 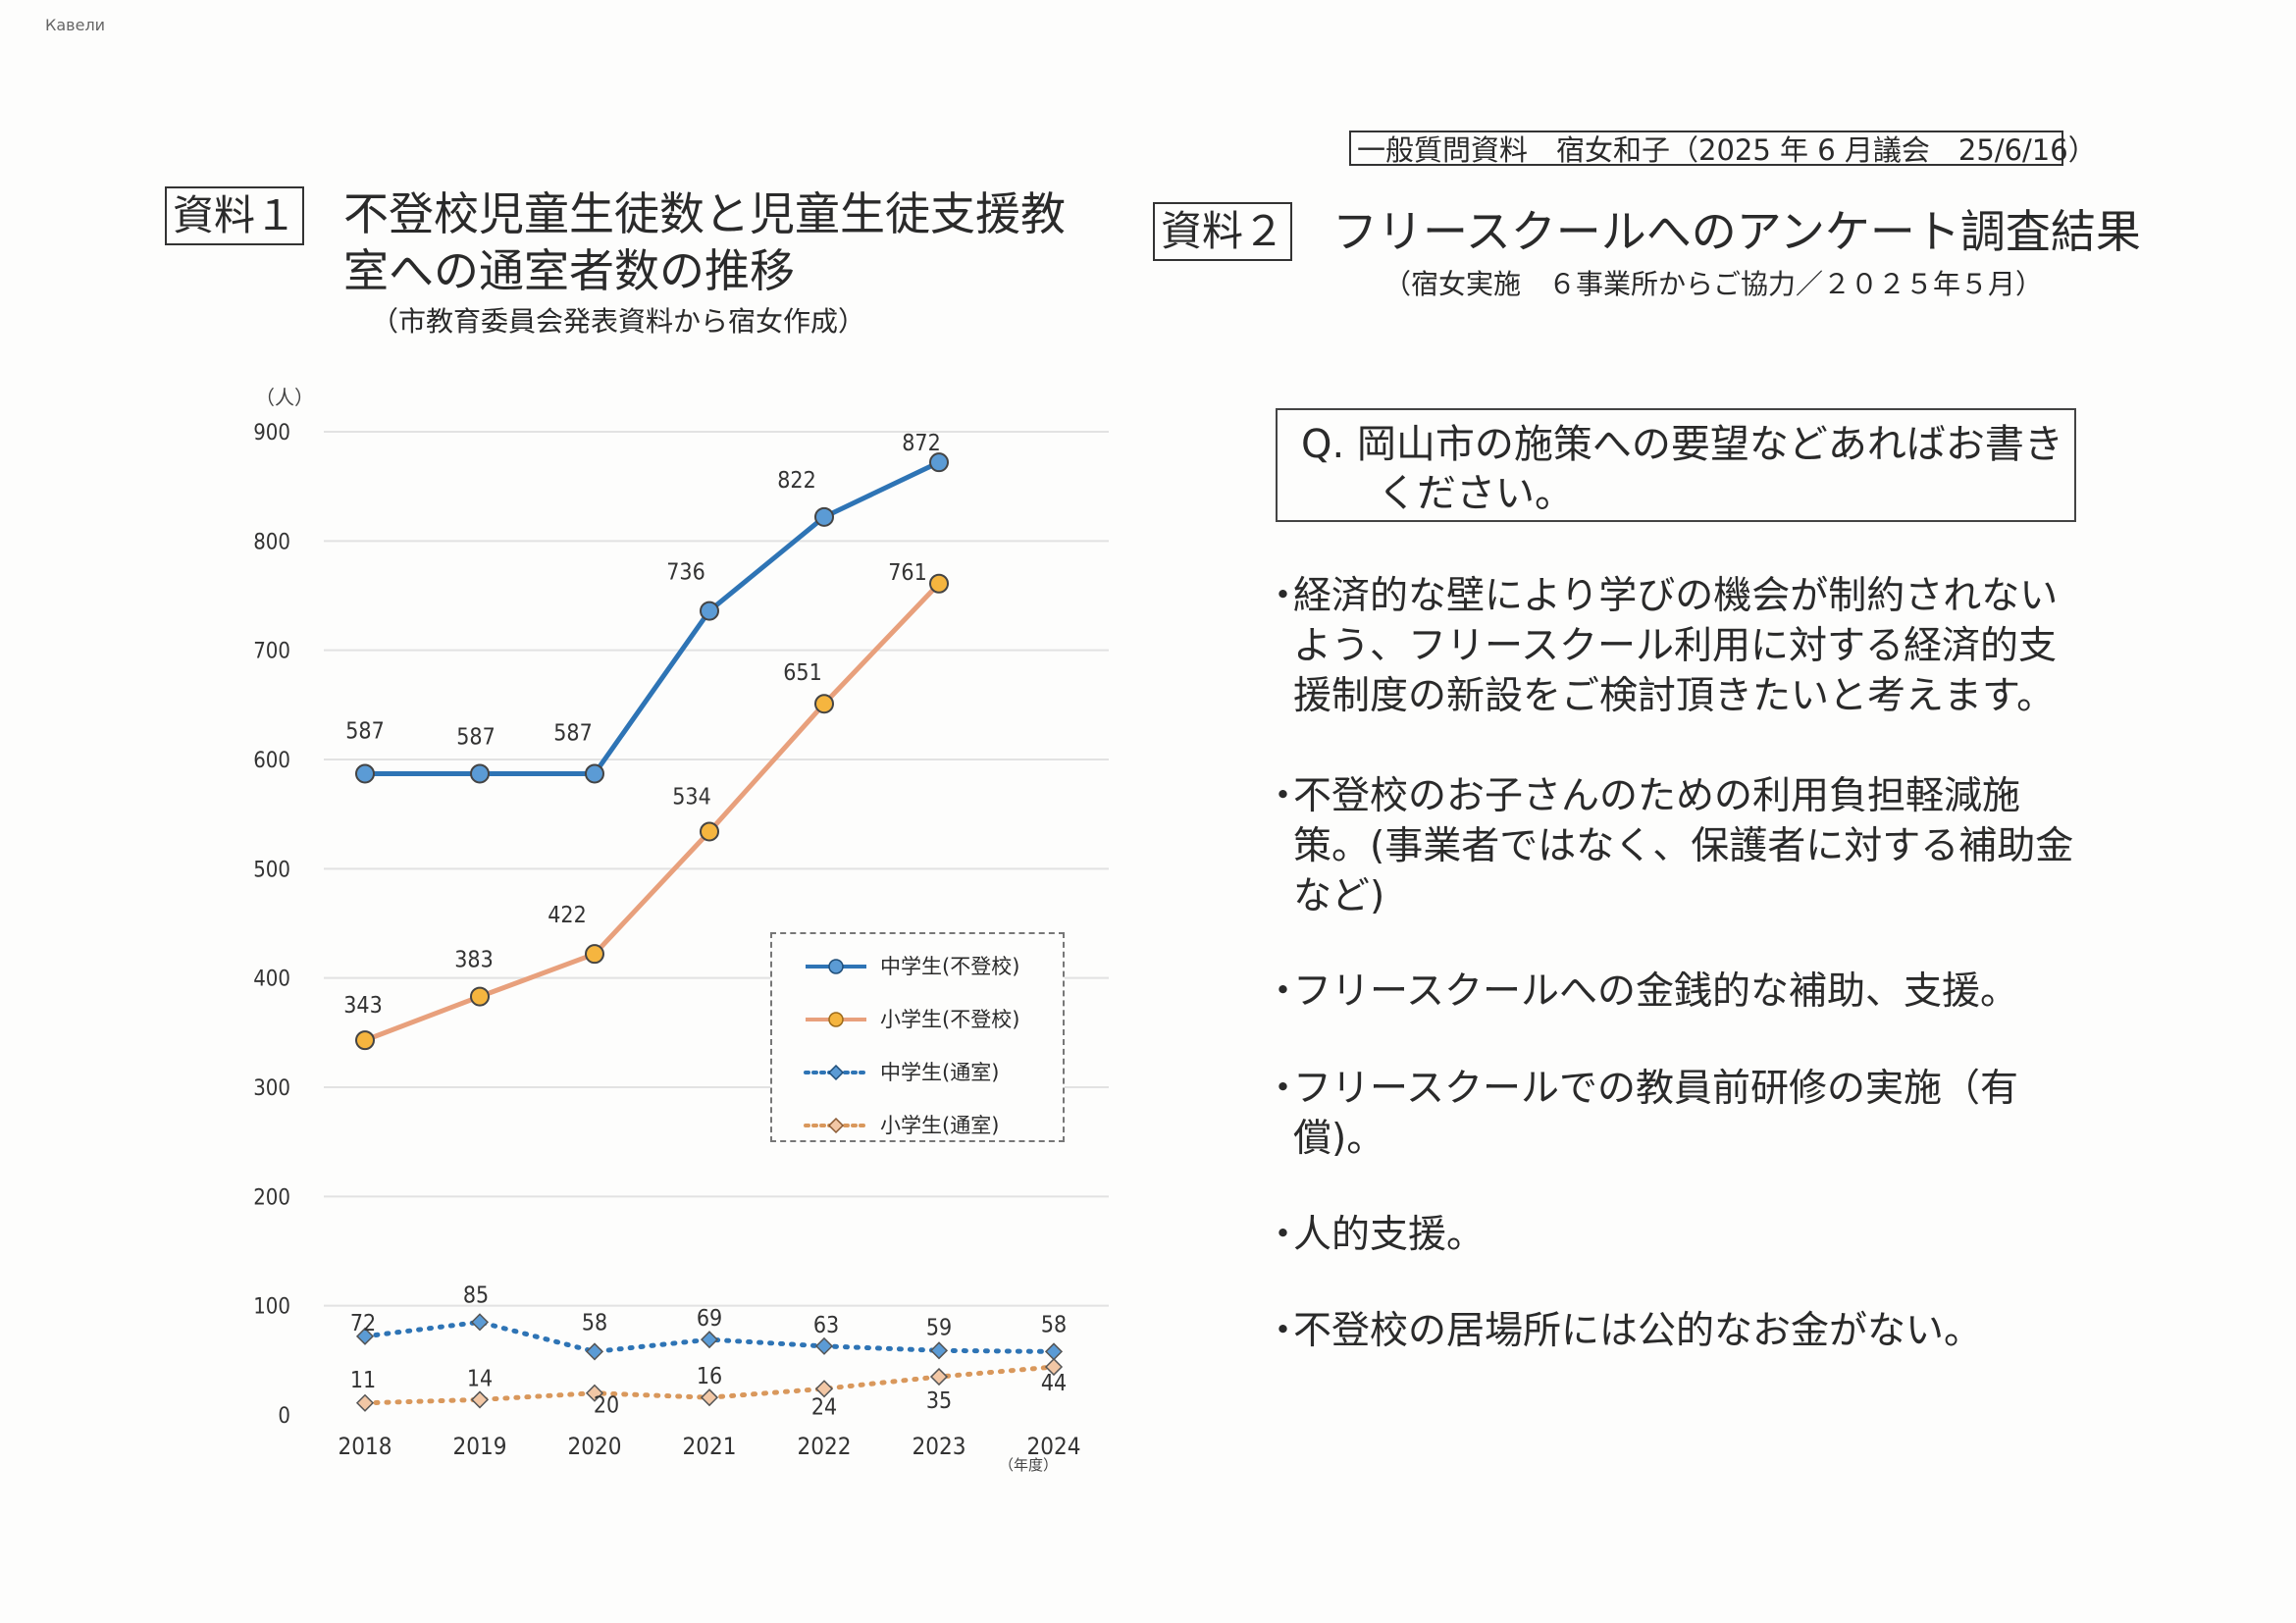 What do you see at coordinates (1723, 149) in the screenshot?
I see `header-note: 一般質問資料 宿女和子（2025 年 6 月議会 25/6/16）` at bounding box center [1723, 149].